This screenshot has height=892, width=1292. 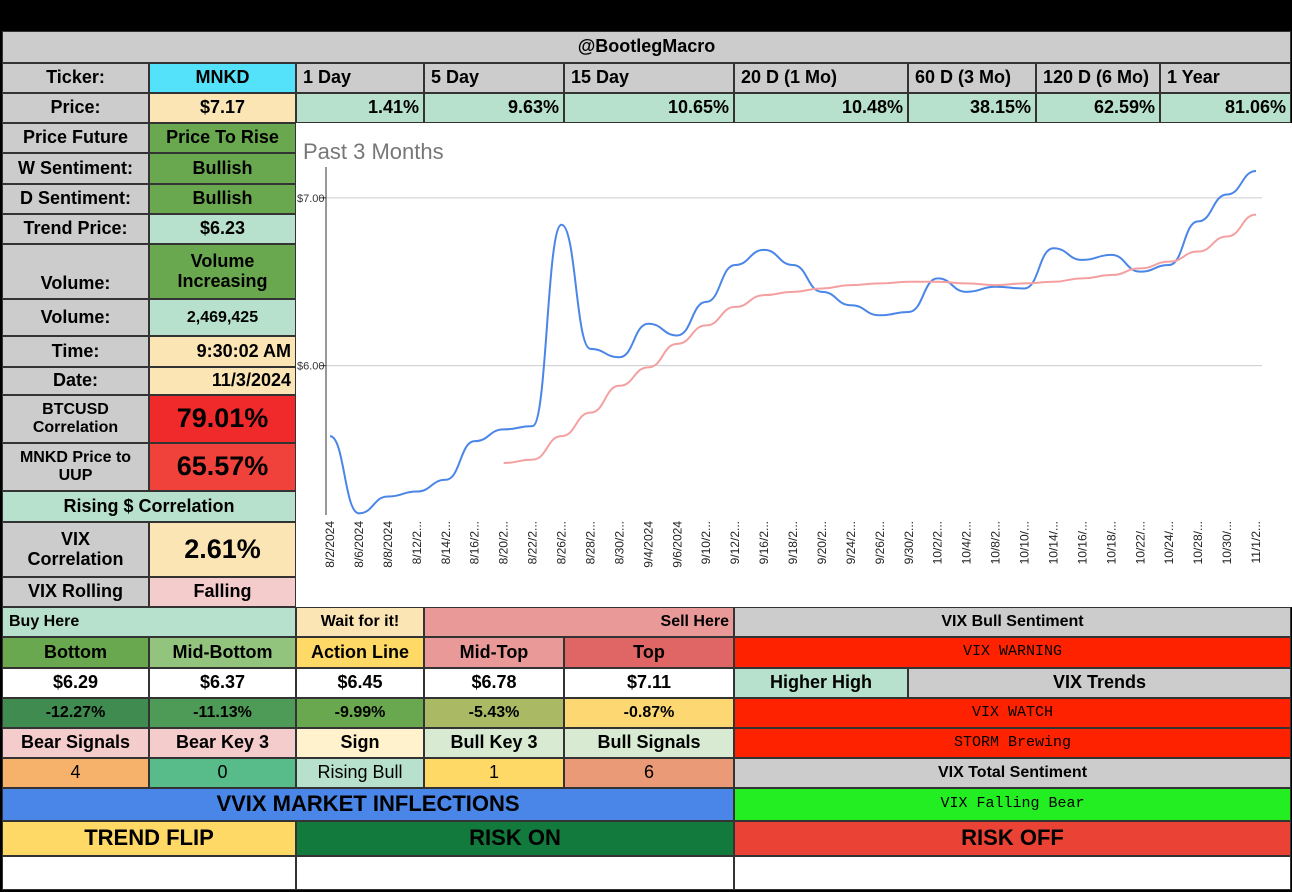 I want to click on btc-corr-value: 79.01%, so click(x=222, y=419).